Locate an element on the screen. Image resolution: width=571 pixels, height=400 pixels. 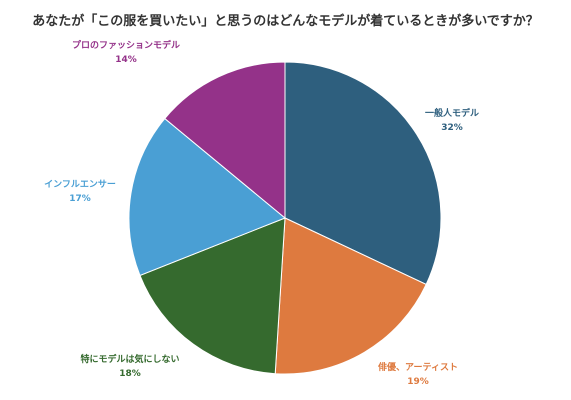
slice-label-1: 一般人モデル is located at coordinates (452, 113).